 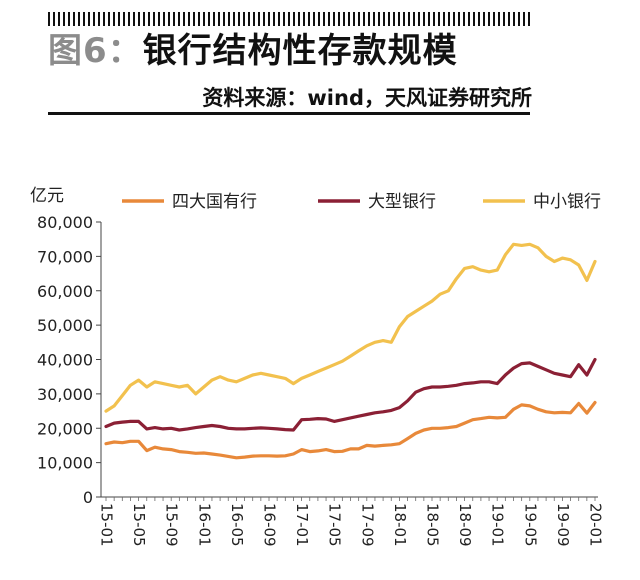 I want to click on x-tick-label: 15-09, so click(x=172, y=525).